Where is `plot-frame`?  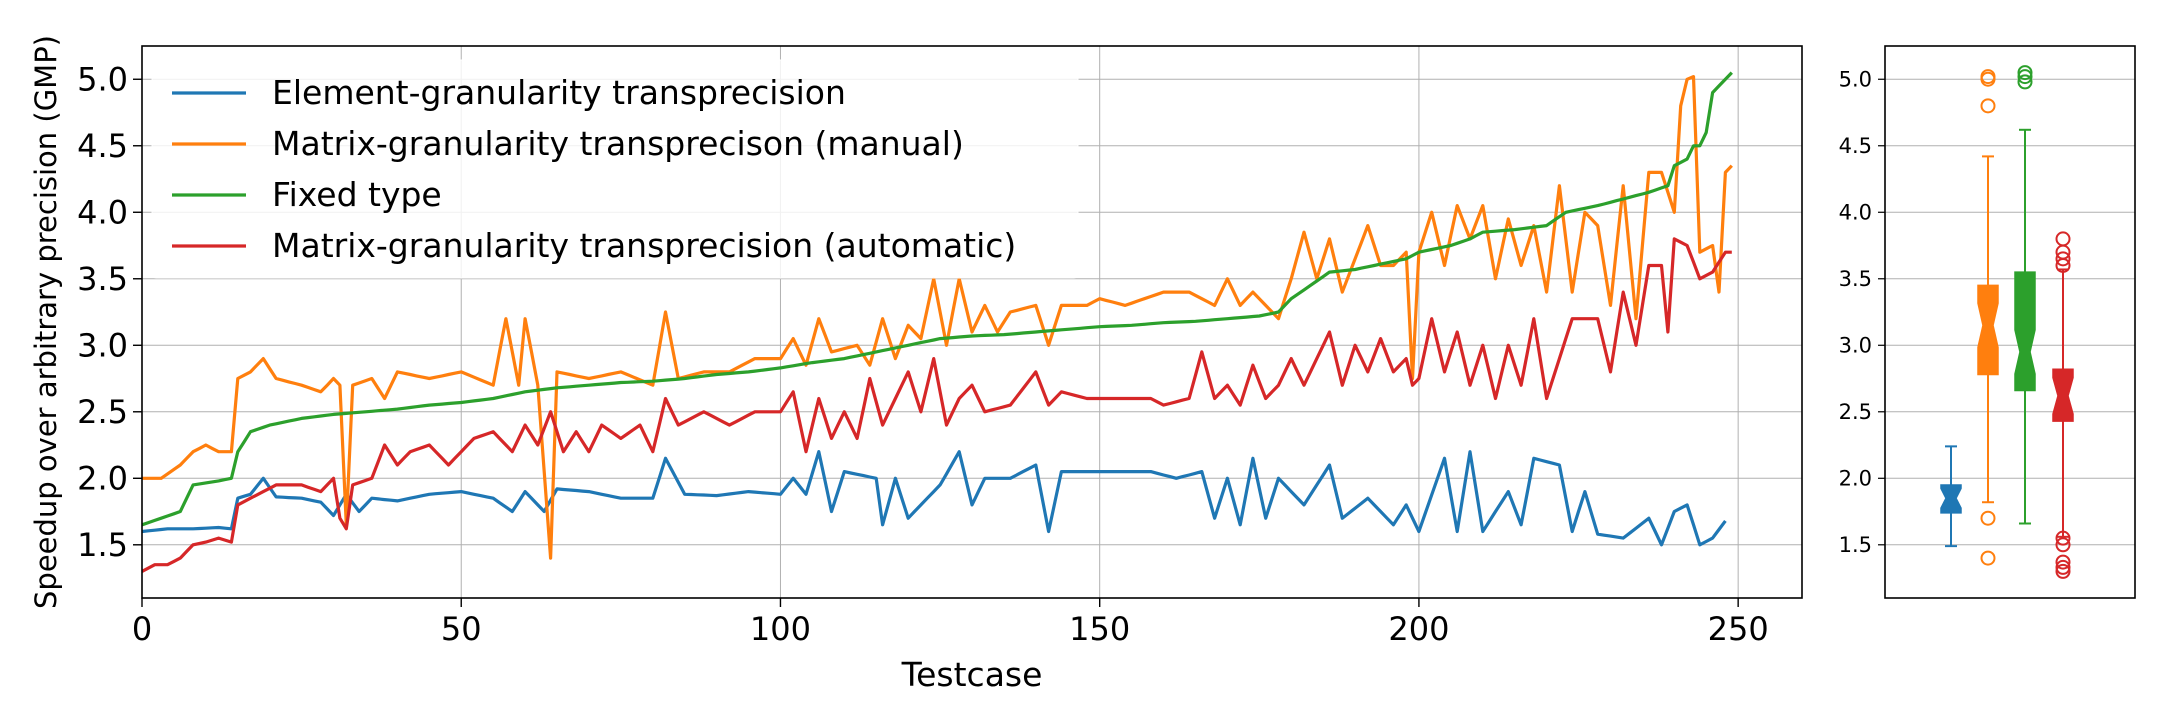
plot-frame is located at coordinates (2010, 322).